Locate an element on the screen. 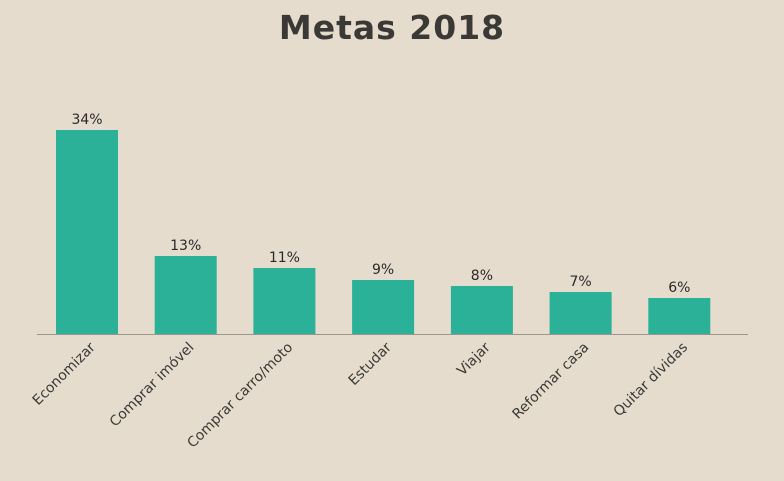 This screenshot has height=481, width=784. data-label: 9% is located at coordinates (383, 270).